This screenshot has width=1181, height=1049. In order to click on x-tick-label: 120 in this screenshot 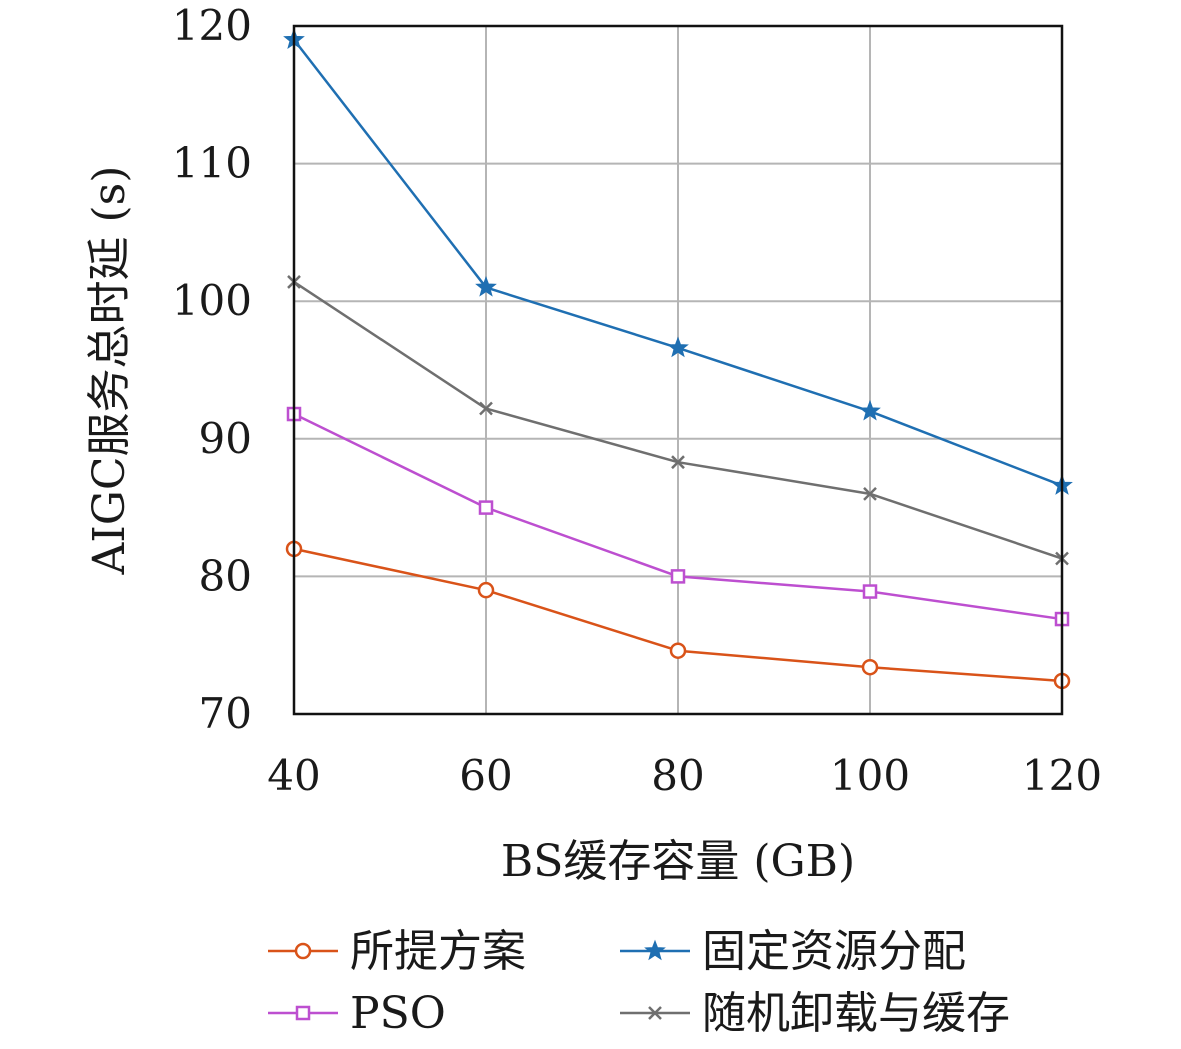, I will do `click(1062, 775)`.